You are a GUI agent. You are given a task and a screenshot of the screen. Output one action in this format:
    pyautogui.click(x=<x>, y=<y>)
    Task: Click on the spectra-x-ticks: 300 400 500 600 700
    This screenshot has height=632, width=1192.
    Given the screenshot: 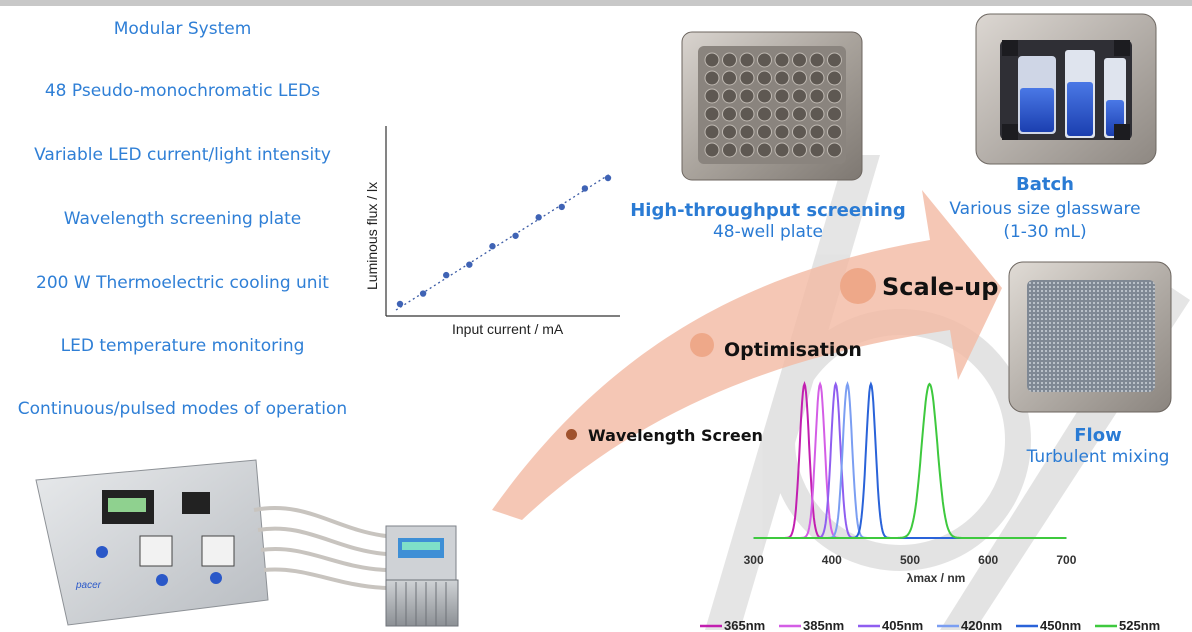 What is the action you would take?
    pyautogui.click(x=910, y=560)
    